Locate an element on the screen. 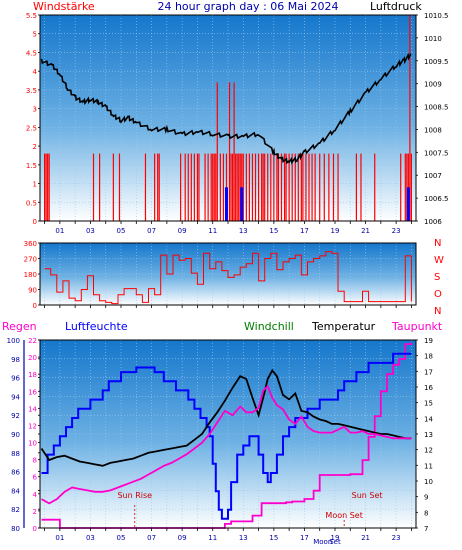  compass-label: S is located at coordinates (437, 277).